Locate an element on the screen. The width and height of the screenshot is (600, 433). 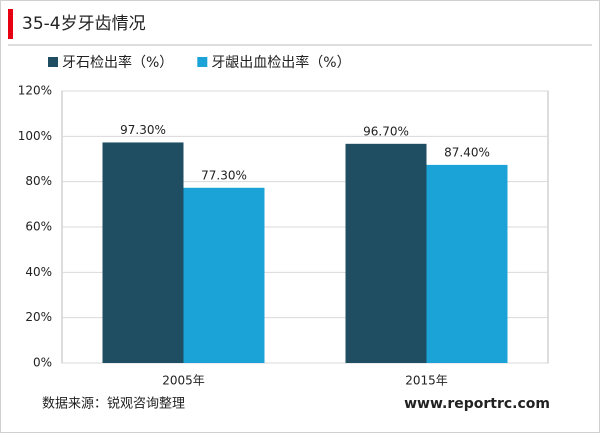
y-tick-label: 20% is located at coordinates (38, 317).